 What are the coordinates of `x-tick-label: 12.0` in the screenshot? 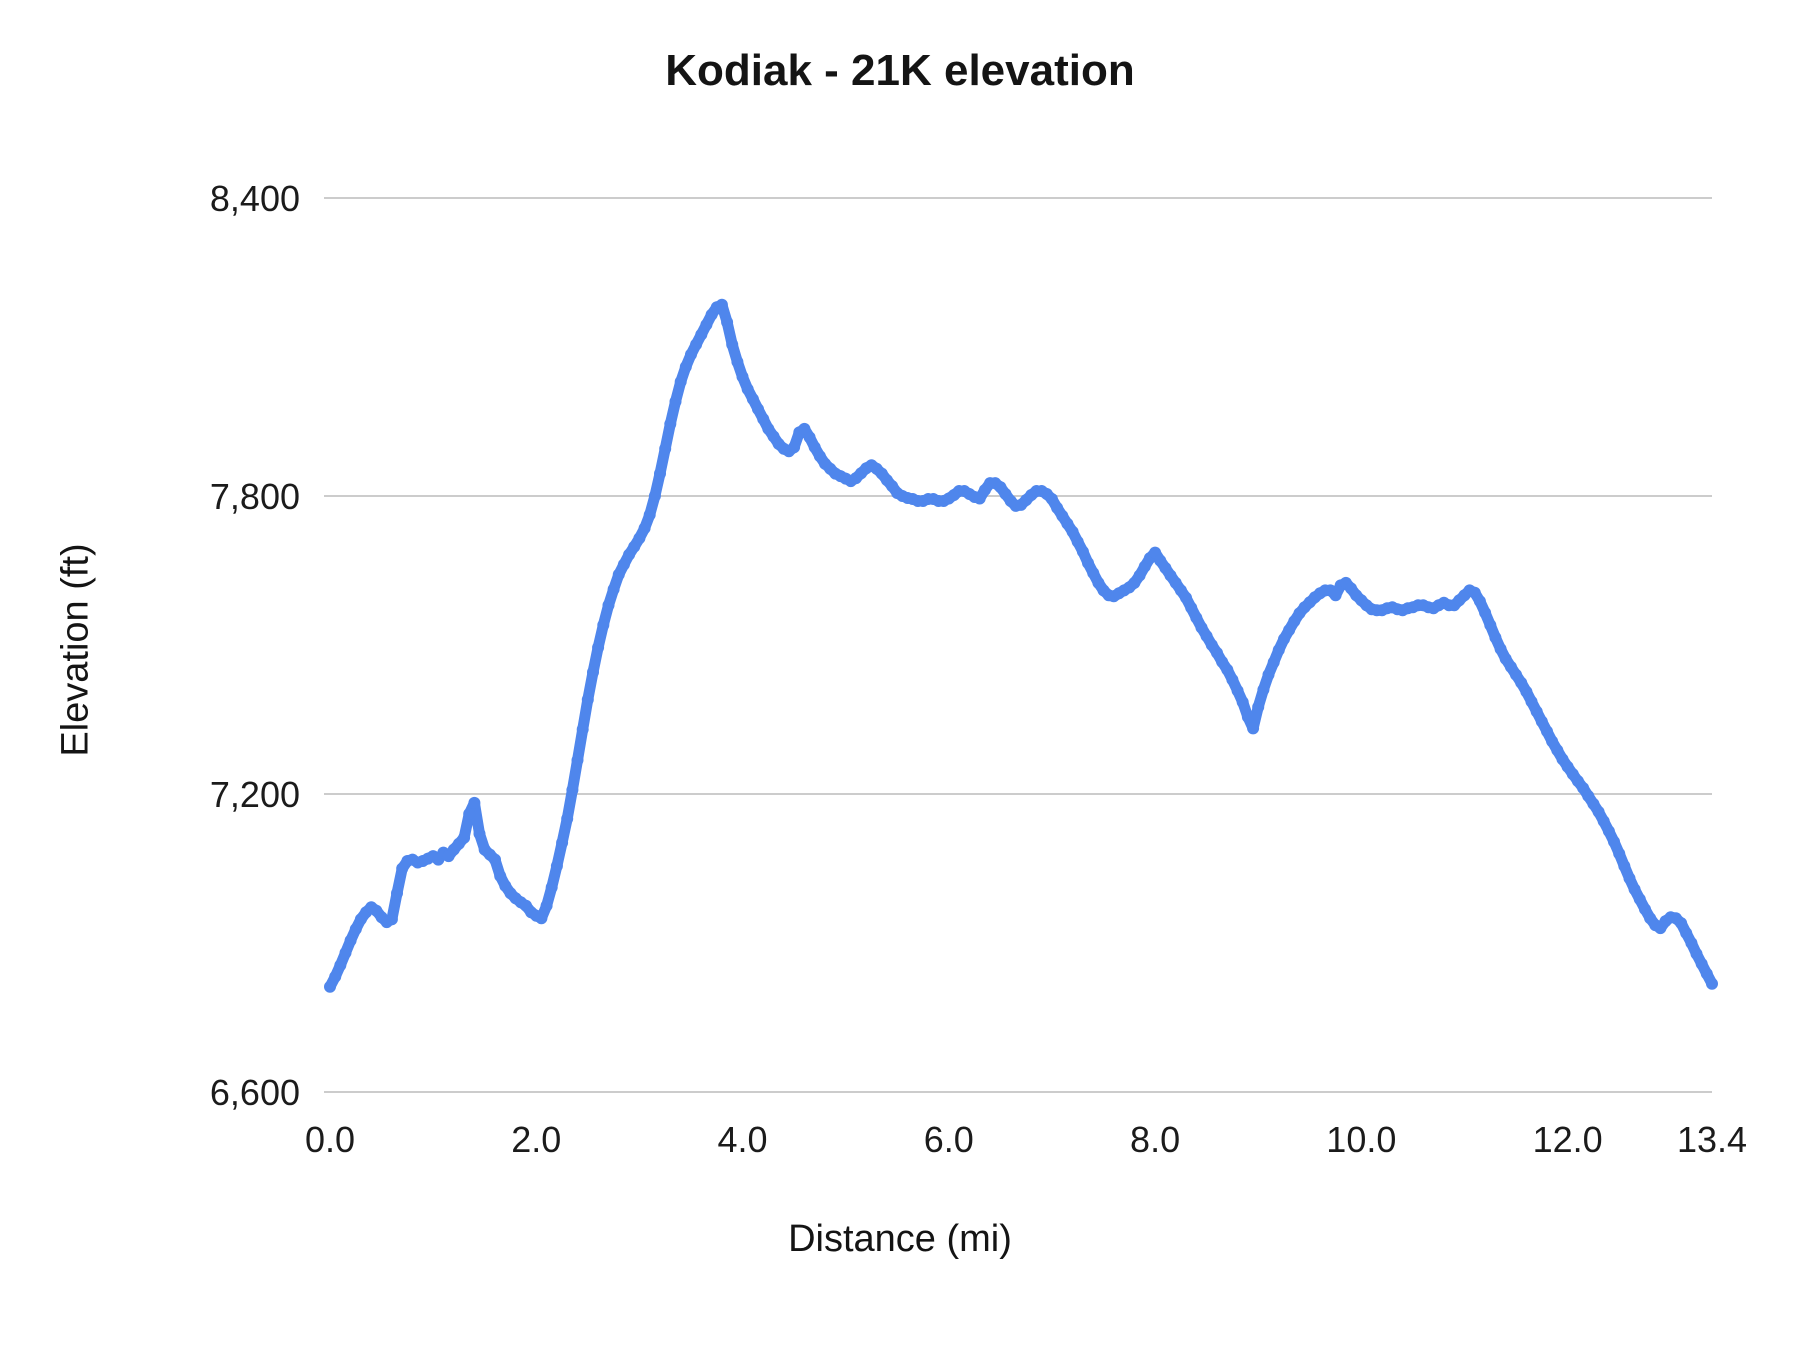 It's located at (1568, 1139).